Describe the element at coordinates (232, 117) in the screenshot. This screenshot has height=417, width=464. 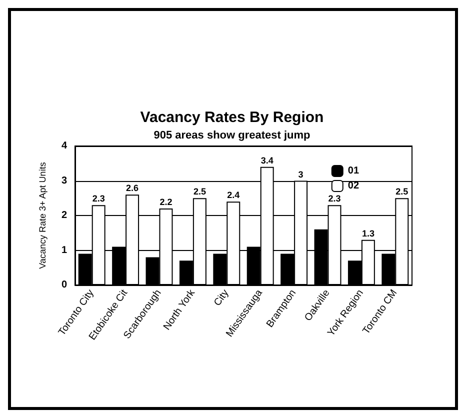
I see `chart-title: Vacancy Rates By Region` at that location.